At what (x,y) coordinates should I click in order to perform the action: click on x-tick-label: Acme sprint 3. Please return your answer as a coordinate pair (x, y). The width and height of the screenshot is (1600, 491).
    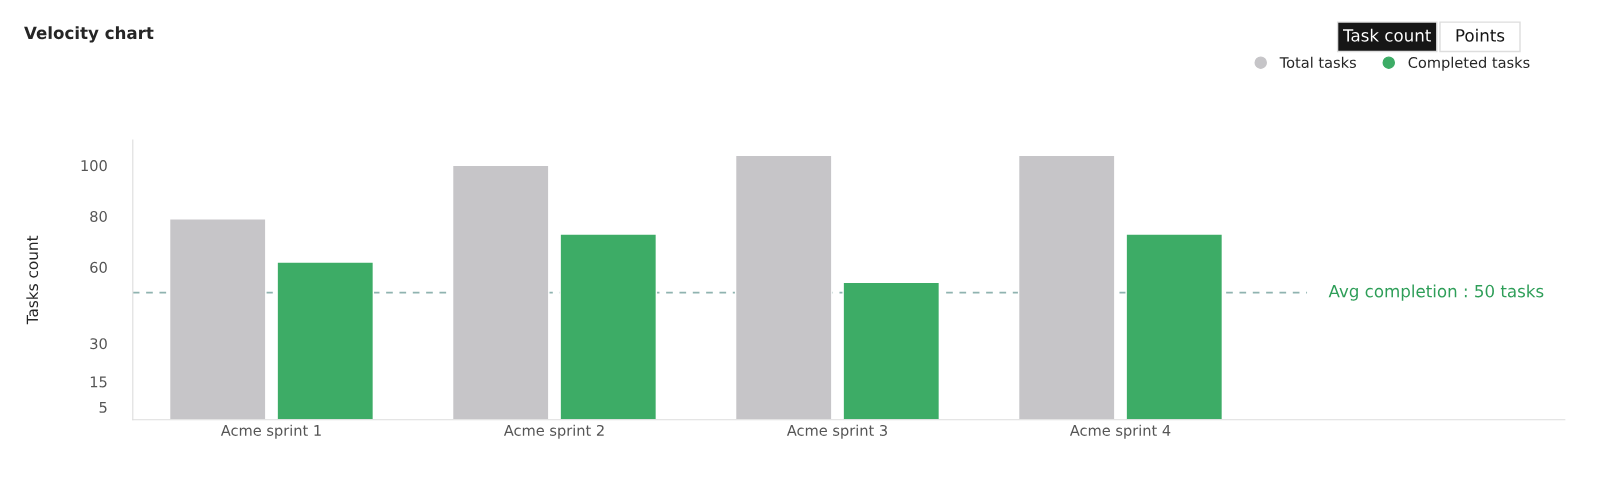
    Looking at the image, I should click on (836, 431).